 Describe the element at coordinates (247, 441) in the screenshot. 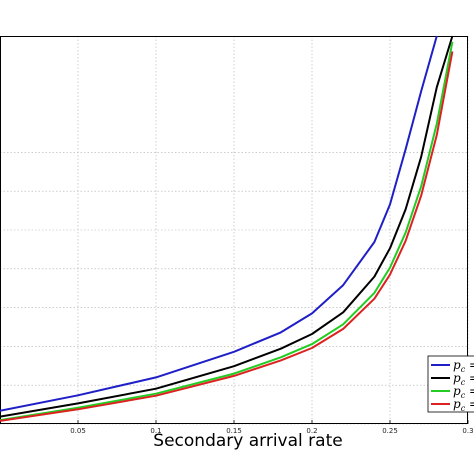

I see `x-axis-label: Secondary arrival rate` at that location.